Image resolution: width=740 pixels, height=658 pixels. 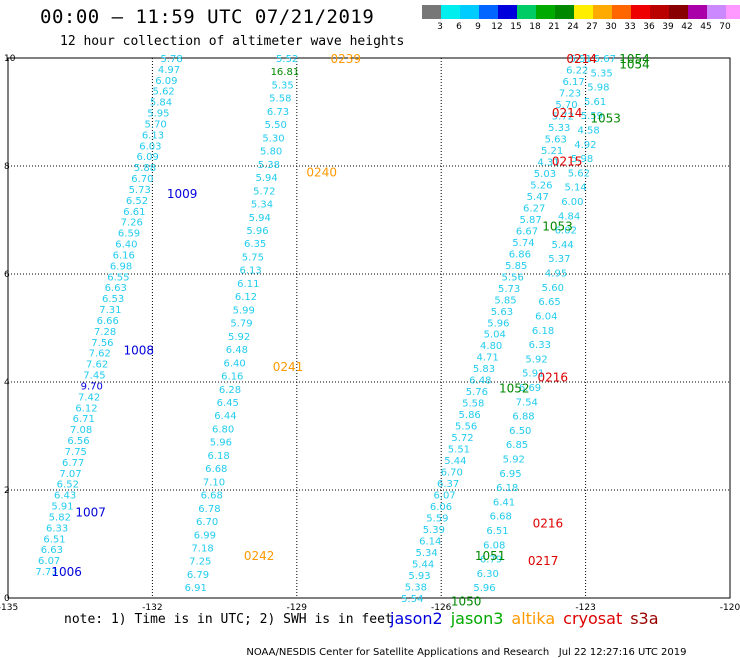 What do you see at coordinates (552, 378) in the screenshot?
I see `pass-number-label: 0216` at bounding box center [552, 378].